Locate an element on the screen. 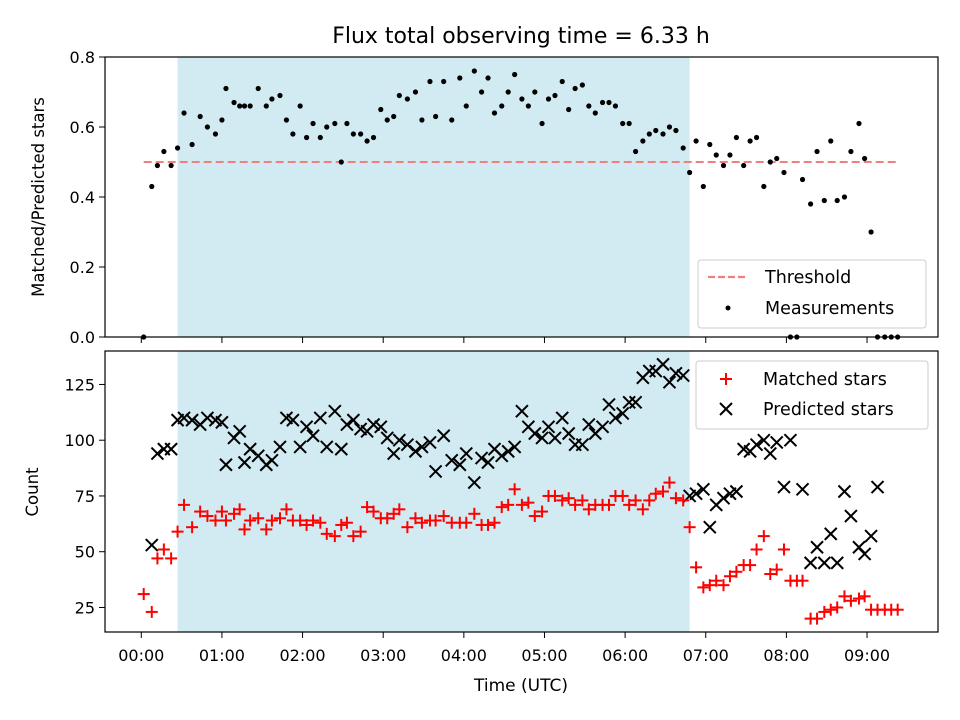 This screenshot has height=720, width=960. y-tick-label: 0.6 is located at coordinates (82, 127).